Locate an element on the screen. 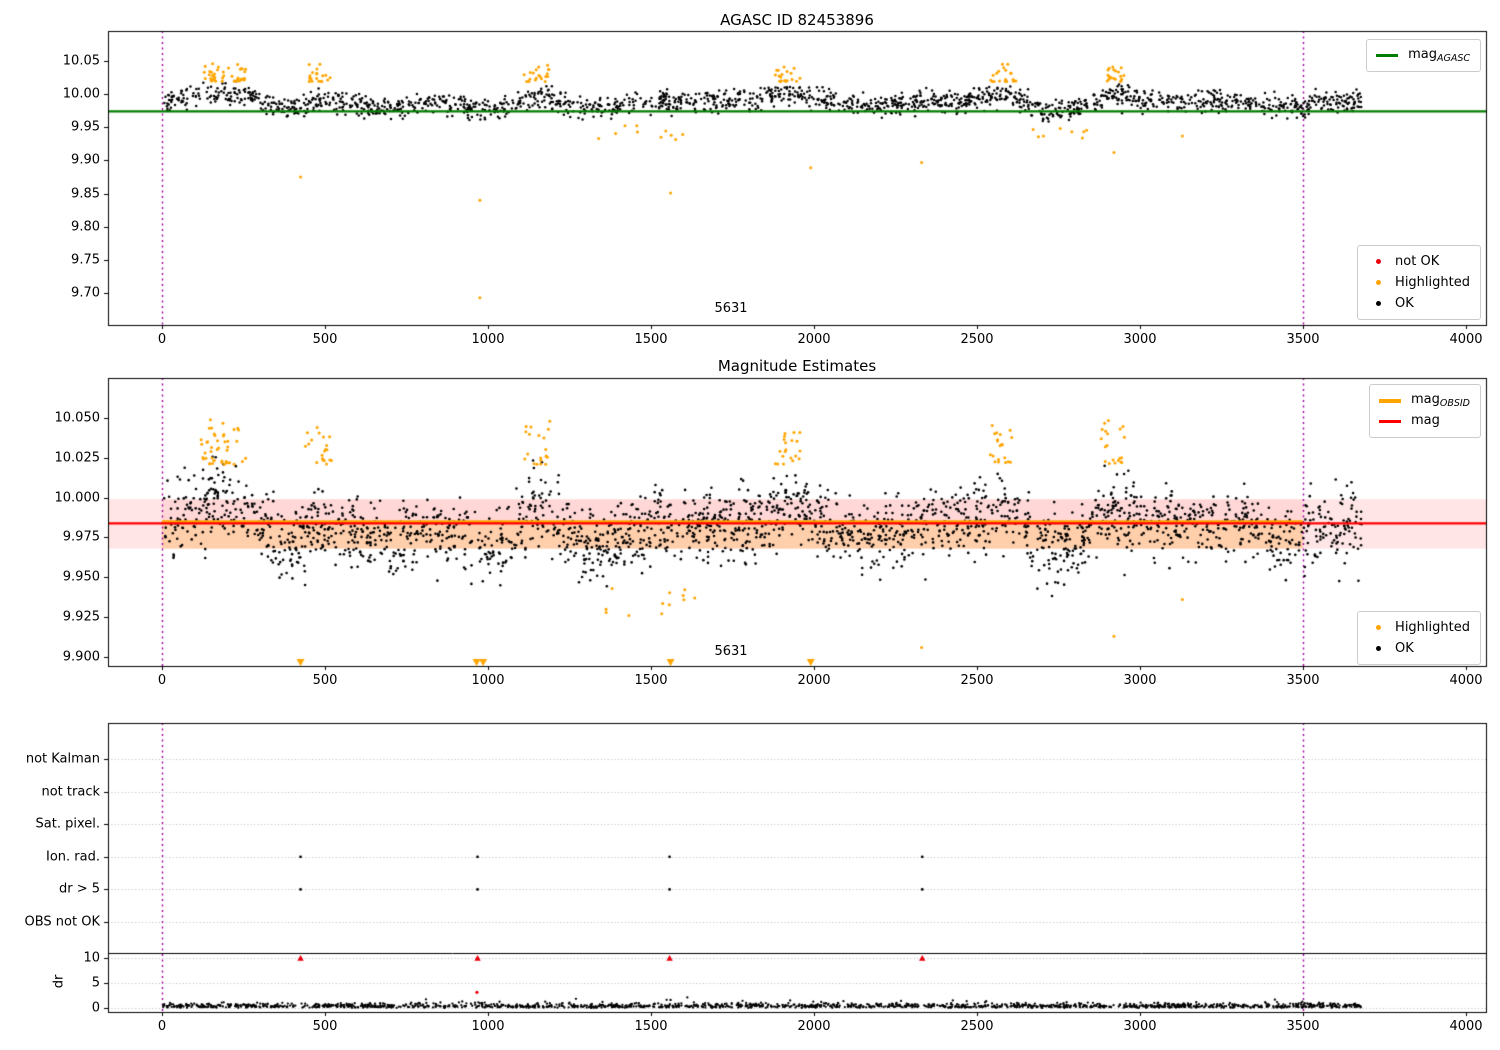 The width and height of the screenshot is (1500, 1050). dr-tick-label: 5 is located at coordinates (95, 983).